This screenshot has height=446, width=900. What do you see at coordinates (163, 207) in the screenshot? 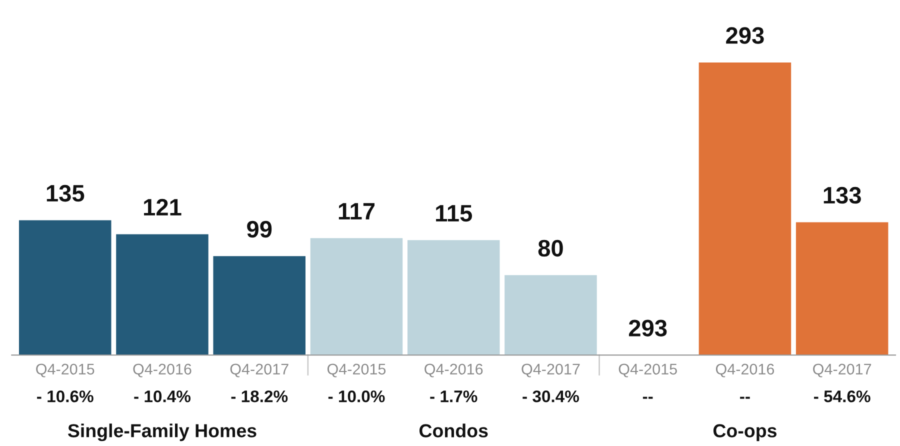
I see `data-label: 121` at bounding box center [163, 207].